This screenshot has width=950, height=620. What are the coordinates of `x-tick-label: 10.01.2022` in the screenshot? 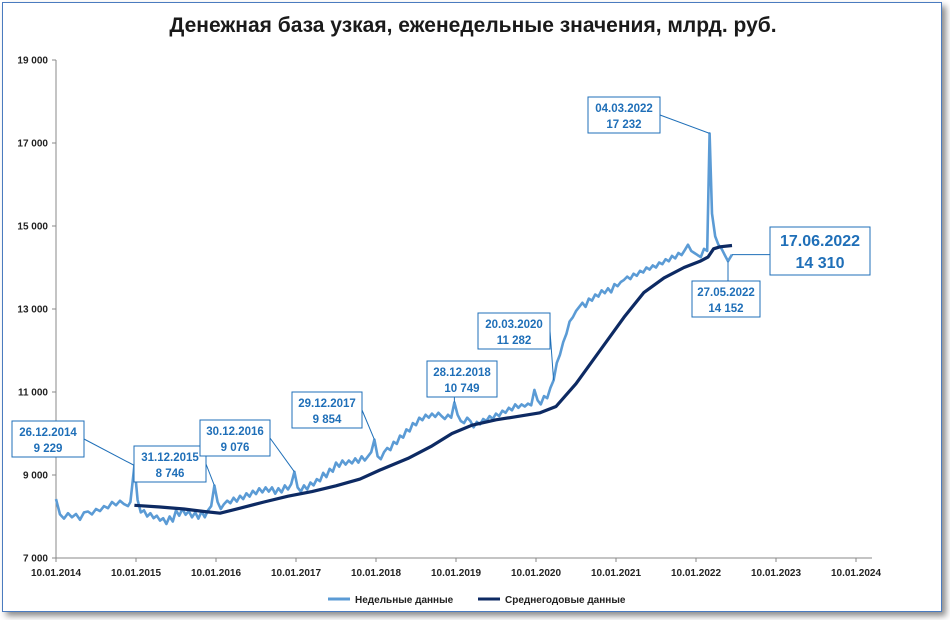 It's located at (696, 573).